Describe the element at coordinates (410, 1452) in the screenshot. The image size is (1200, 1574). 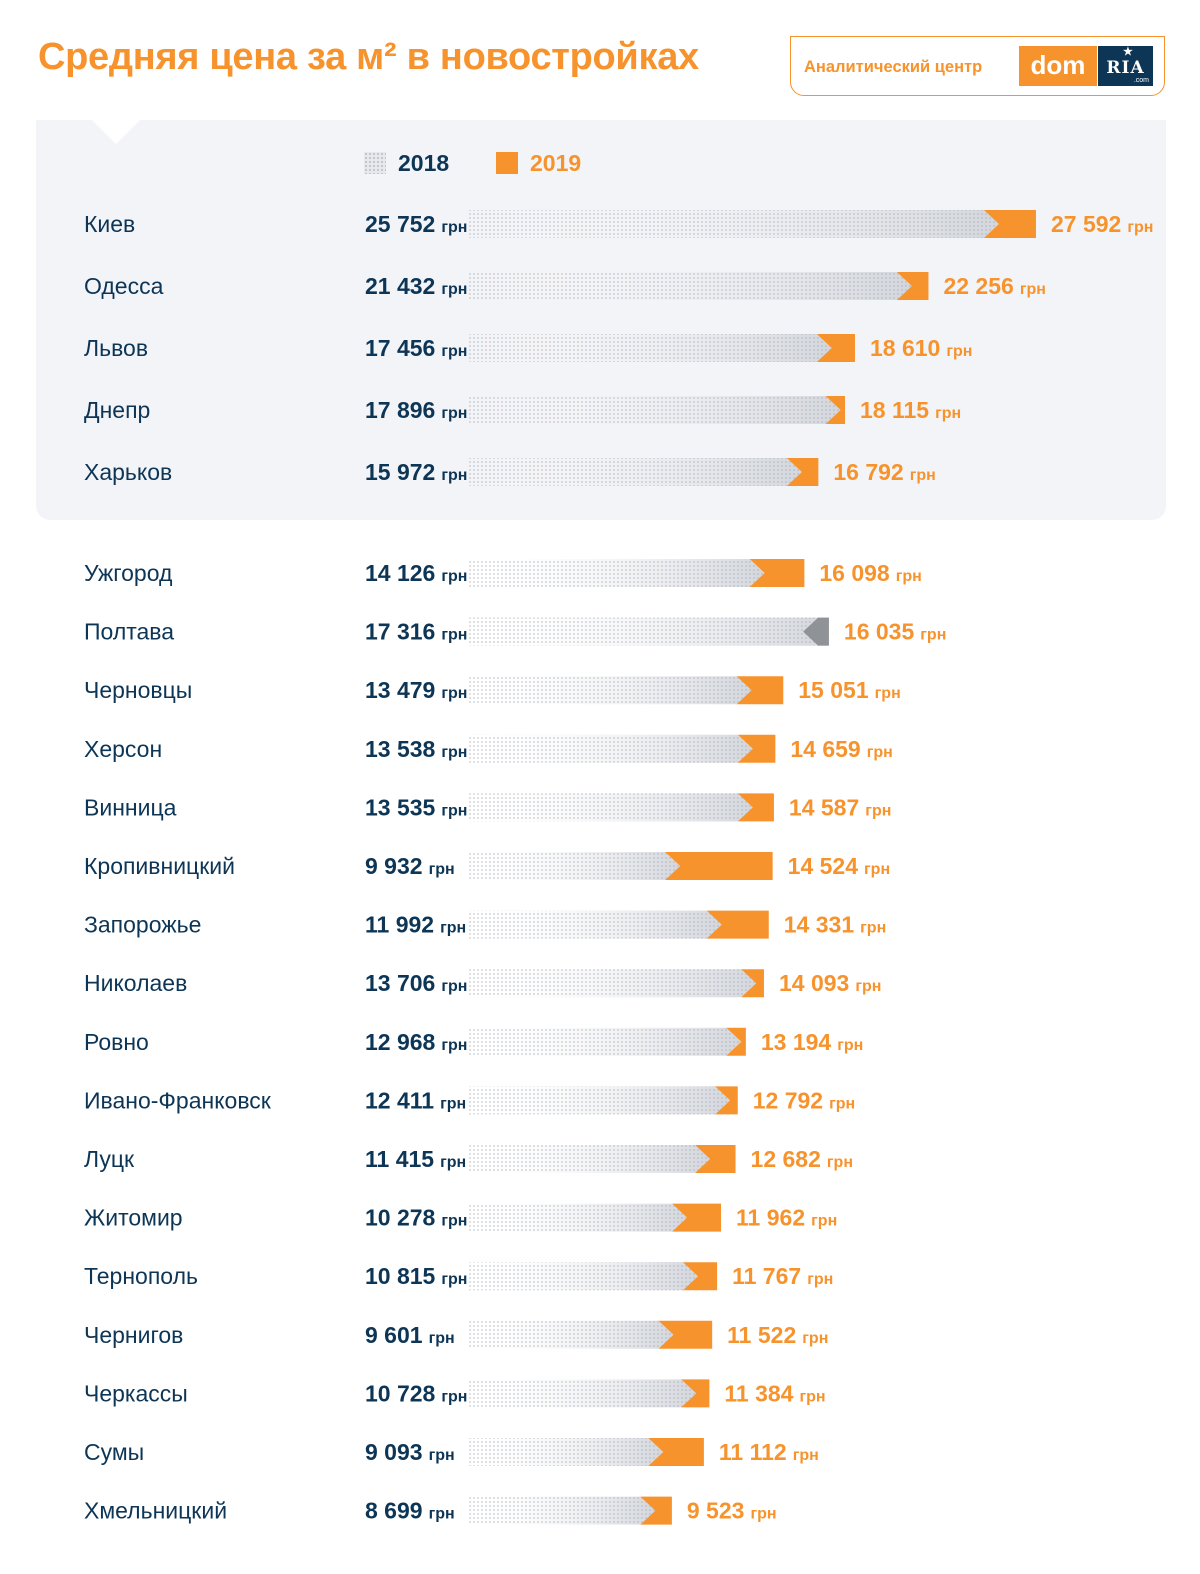
I see `value-2018-label: 9 093 грн` at that location.